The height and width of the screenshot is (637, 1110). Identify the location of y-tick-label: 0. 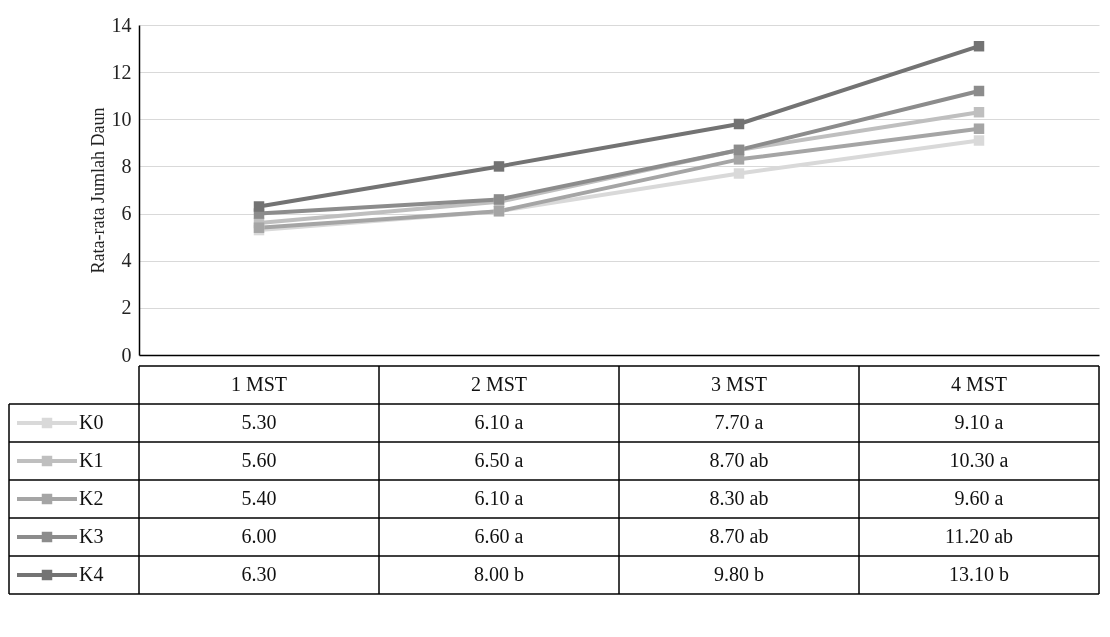
(126, 354).